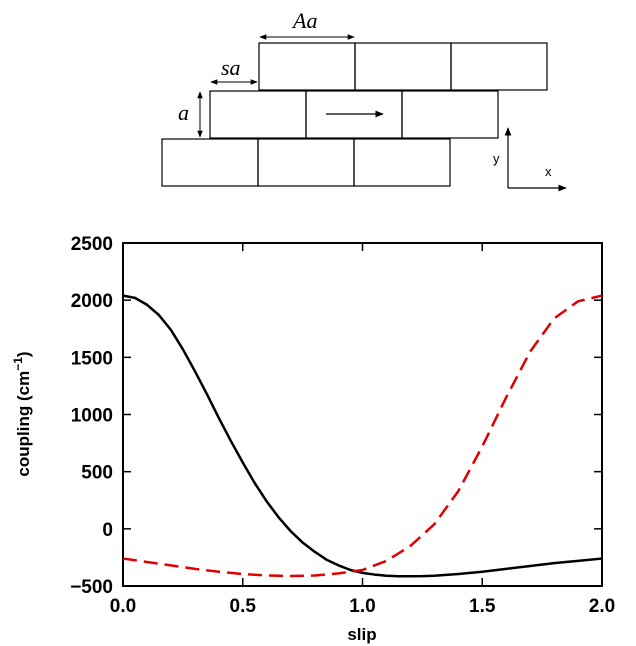 This screenshot has height=646, width=636. Describe the element at coordinates (107, 530) in the screenshot. I see `y-tick-label: 0` at that location.